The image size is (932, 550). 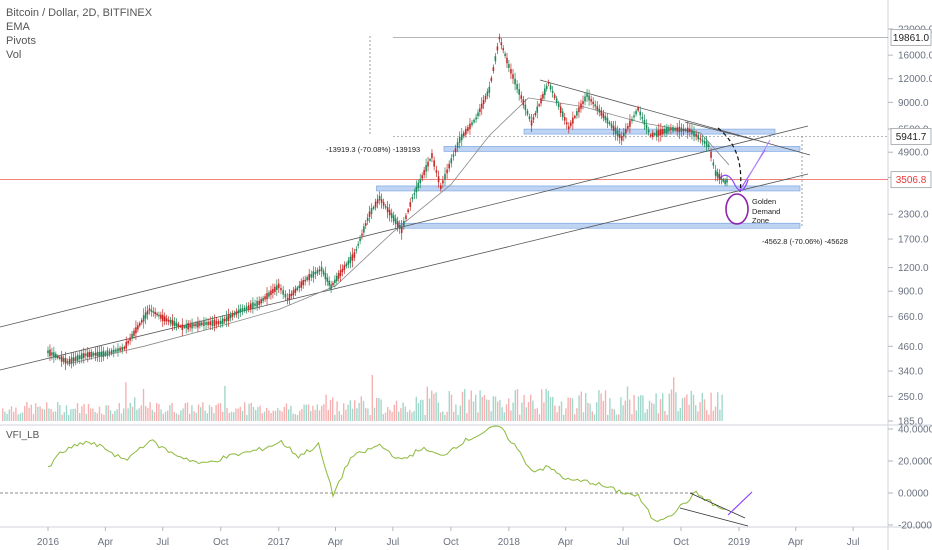 What do you see at coordinates (79, 13) in the screenshot?
I see `symbol-label: Bitcoin / Dollar, 2D, BITFINEX` at bounding box center [79, 13].